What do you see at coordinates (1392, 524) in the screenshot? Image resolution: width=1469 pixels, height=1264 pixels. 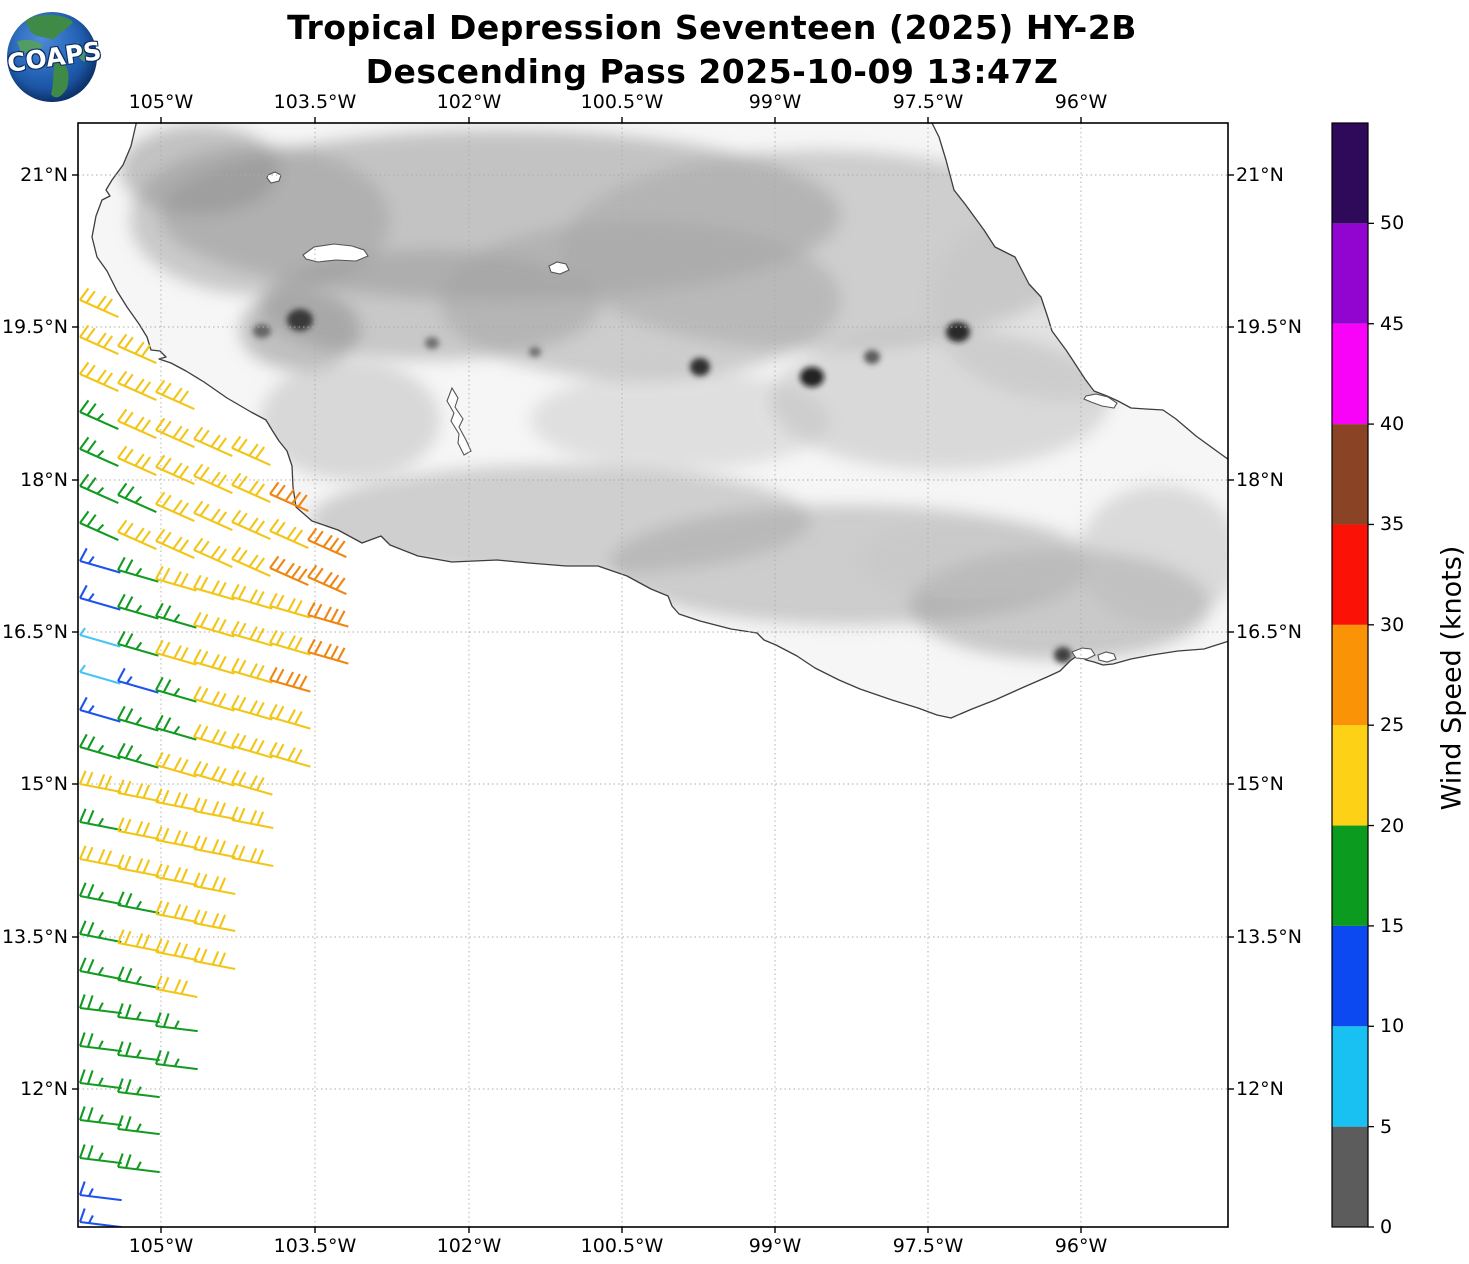 I see `colorbar-tick-label: 35` at bounding box center [1392, 524].